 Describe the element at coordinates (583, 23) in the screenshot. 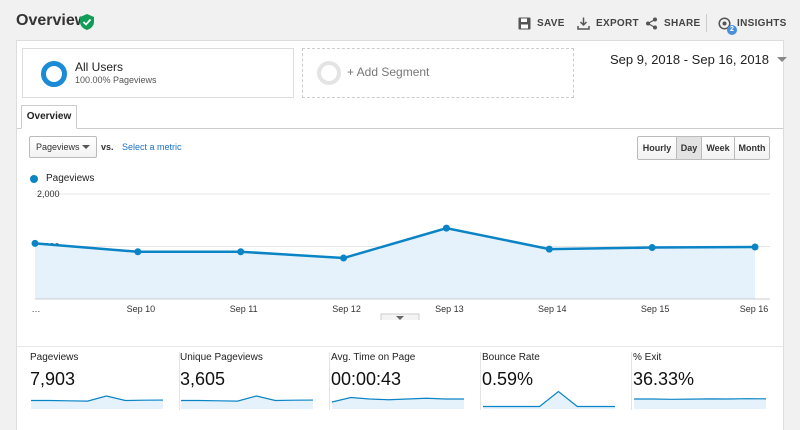

I see `download-icon` at that location.